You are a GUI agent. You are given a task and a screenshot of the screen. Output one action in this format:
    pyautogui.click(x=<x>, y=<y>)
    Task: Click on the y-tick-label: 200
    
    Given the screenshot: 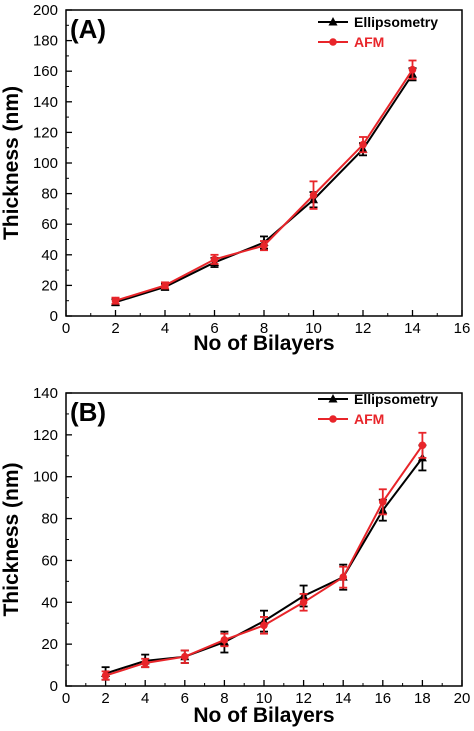 What is the action you would take?
    pyautogui.click(x=45, y=10)
    